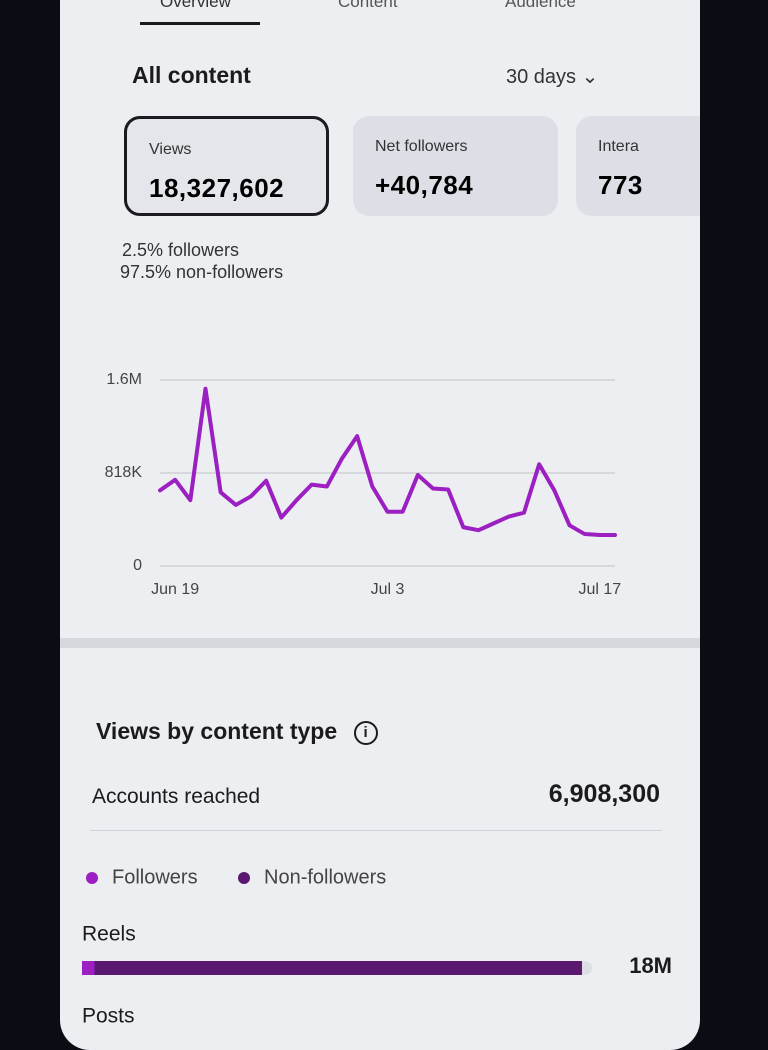 The width and height of the screenshot is (768, 1050). What do you see at coordinates (217, 188) in the screenshot?
I see `card-value: 18,327,602` at bounding box center [217, 188].